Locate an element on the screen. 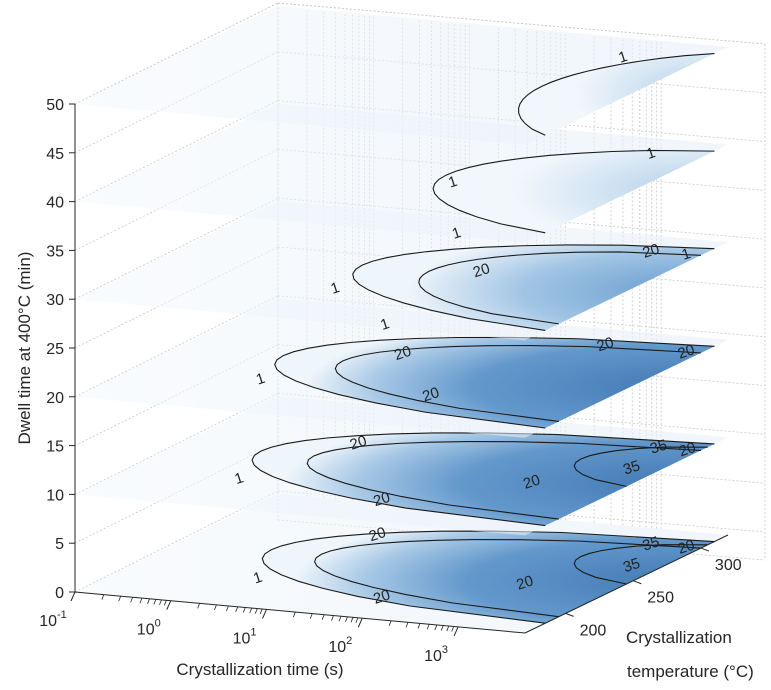 This screenshot has width=771, height=690. z-tick-label: 50 is located at coordinates (55, 105).